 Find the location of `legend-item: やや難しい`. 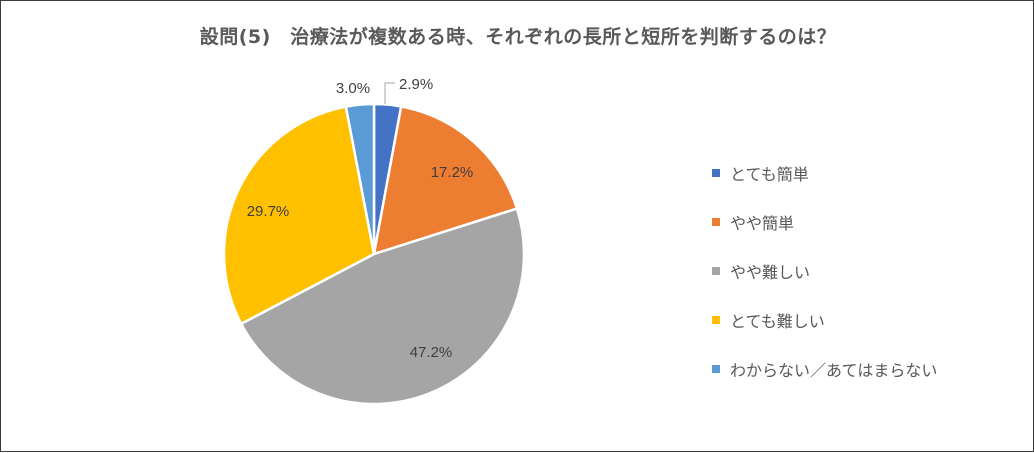

legend-item: やや難しい is located at coordinates (824, 270).